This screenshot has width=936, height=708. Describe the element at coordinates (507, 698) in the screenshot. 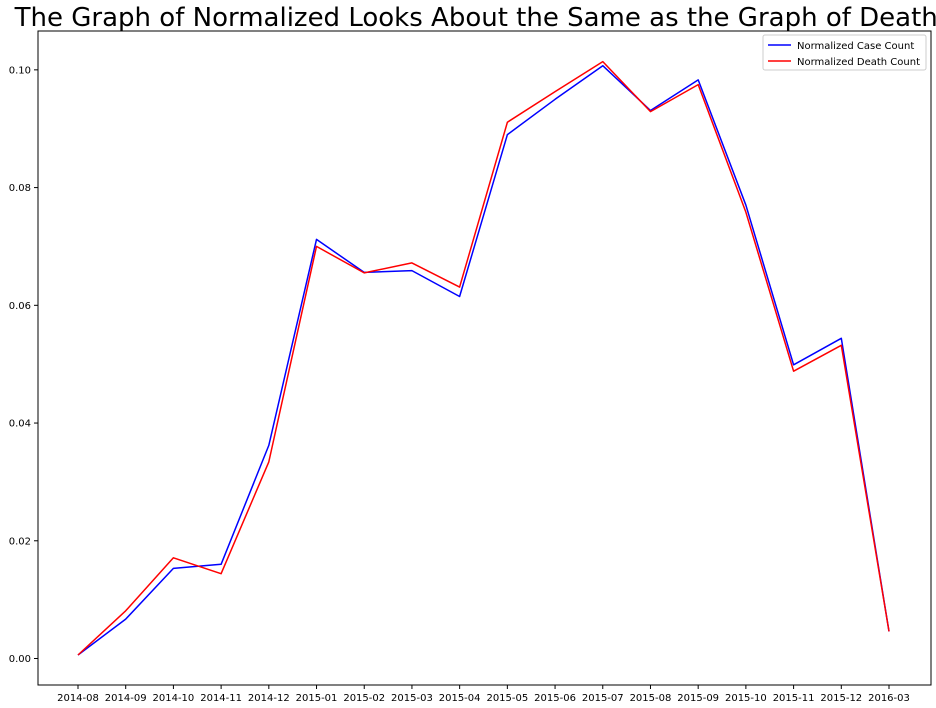

I see `x-tick-label: 2015-05` at that location.